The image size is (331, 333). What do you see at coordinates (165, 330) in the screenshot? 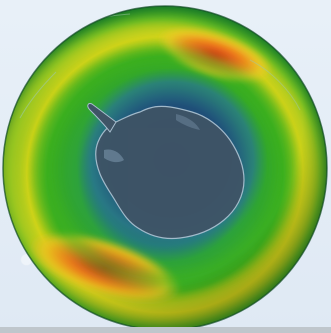
I see `footer-strip` at bounding box center [165, 330].